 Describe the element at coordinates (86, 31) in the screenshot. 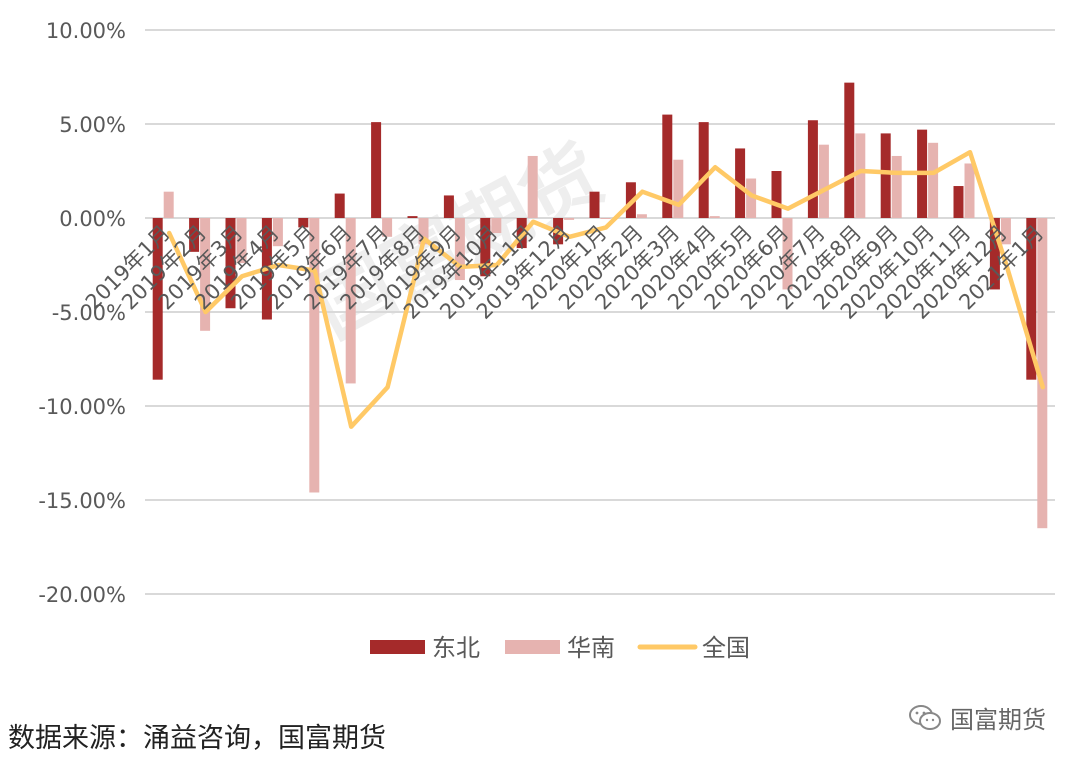

I see `y-tick-label: 10.00%` at that location.